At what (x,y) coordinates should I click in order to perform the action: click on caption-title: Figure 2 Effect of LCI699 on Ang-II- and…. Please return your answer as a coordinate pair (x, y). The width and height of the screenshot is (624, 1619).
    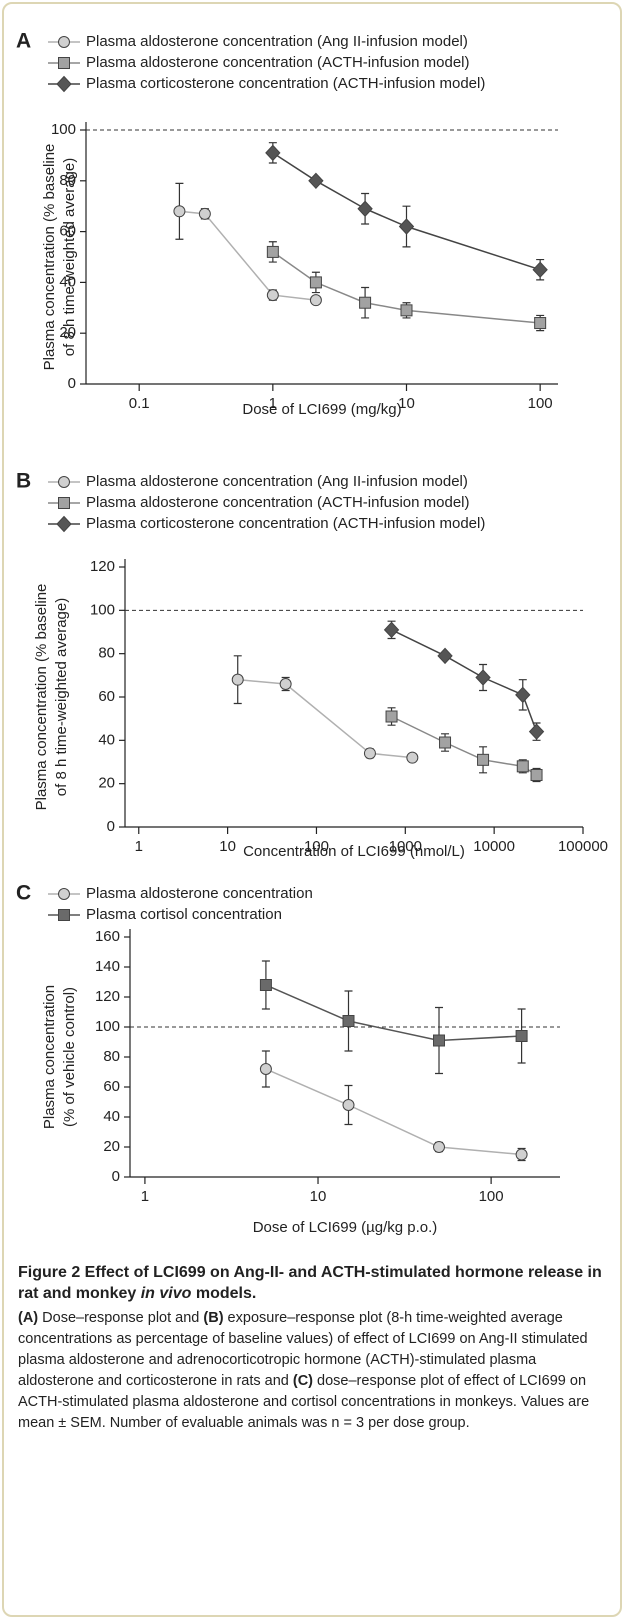
    Looking at the image, I should click on (314, 1283).